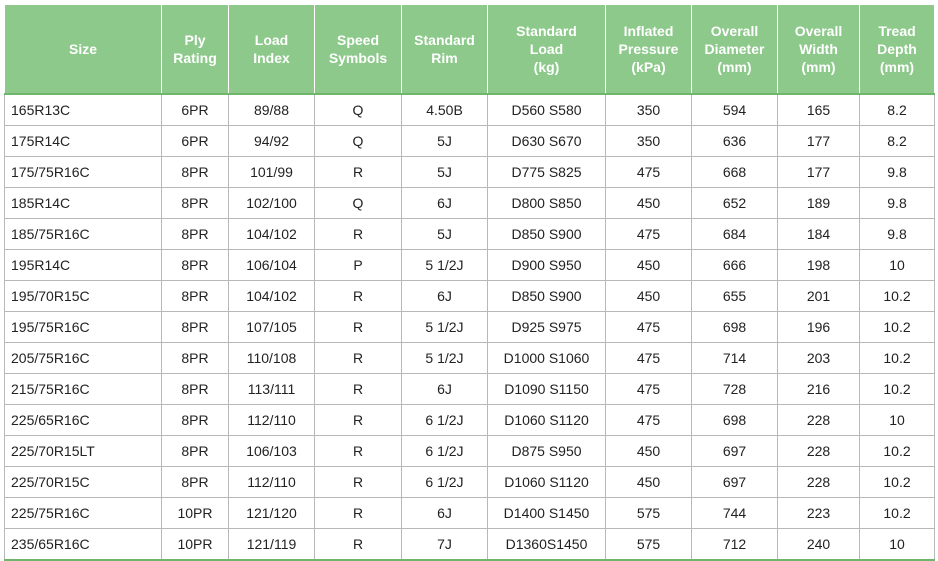 This screenshot has height=561, width=938. I want to click on column-header-overall-diameter: Overall Diameter (mm), so click(734, 49).